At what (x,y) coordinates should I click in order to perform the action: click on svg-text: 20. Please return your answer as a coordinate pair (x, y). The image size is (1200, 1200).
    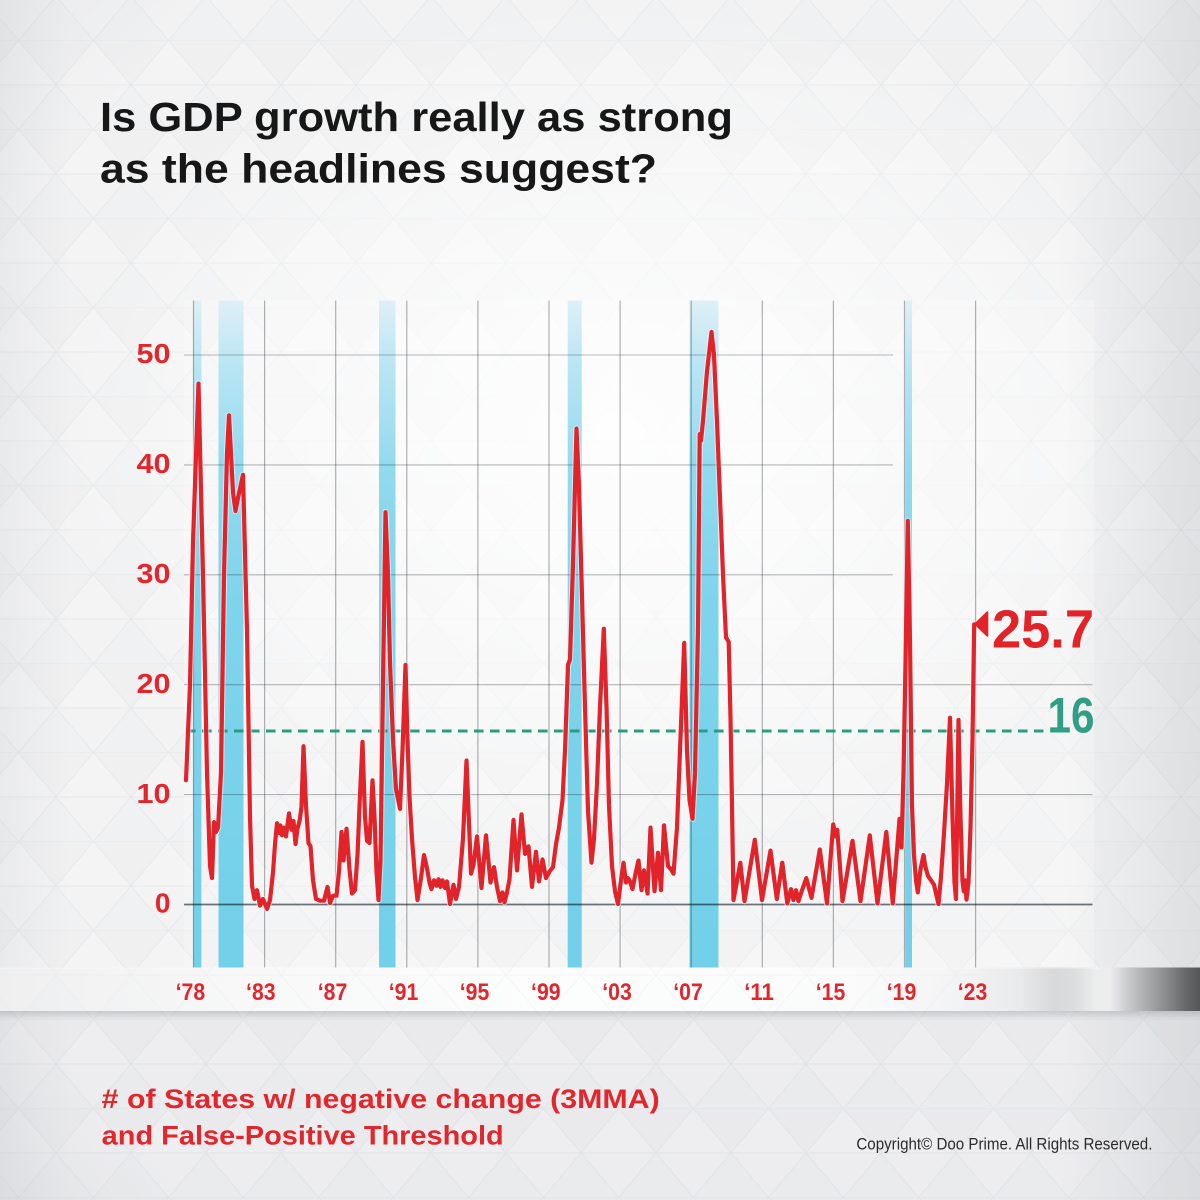
    Looking at the image, I should click on (154, 683).